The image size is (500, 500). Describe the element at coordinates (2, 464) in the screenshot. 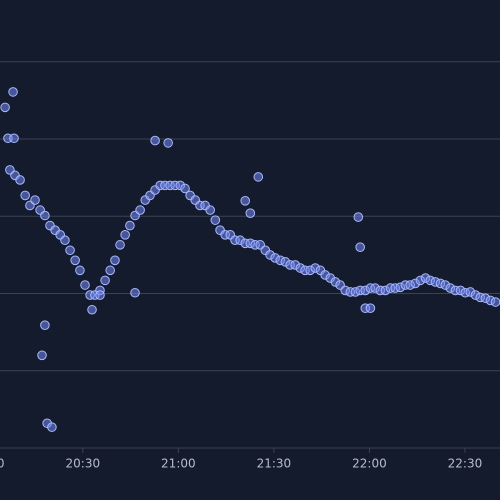

I see `x-tick-label: 20:00` at that location.